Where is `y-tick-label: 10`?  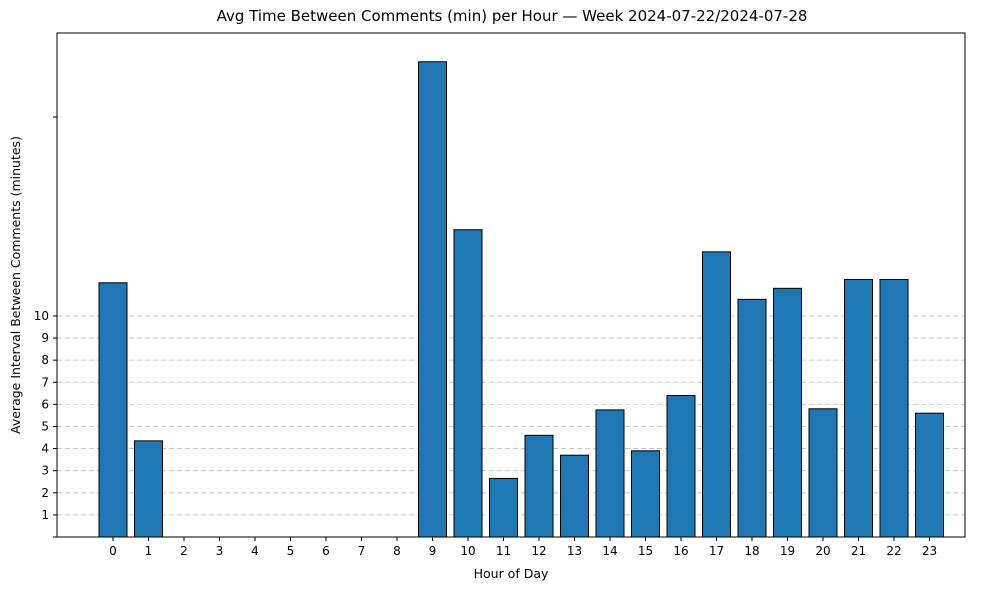
y-tick-label: 10 is located at coordinates (41, 316).